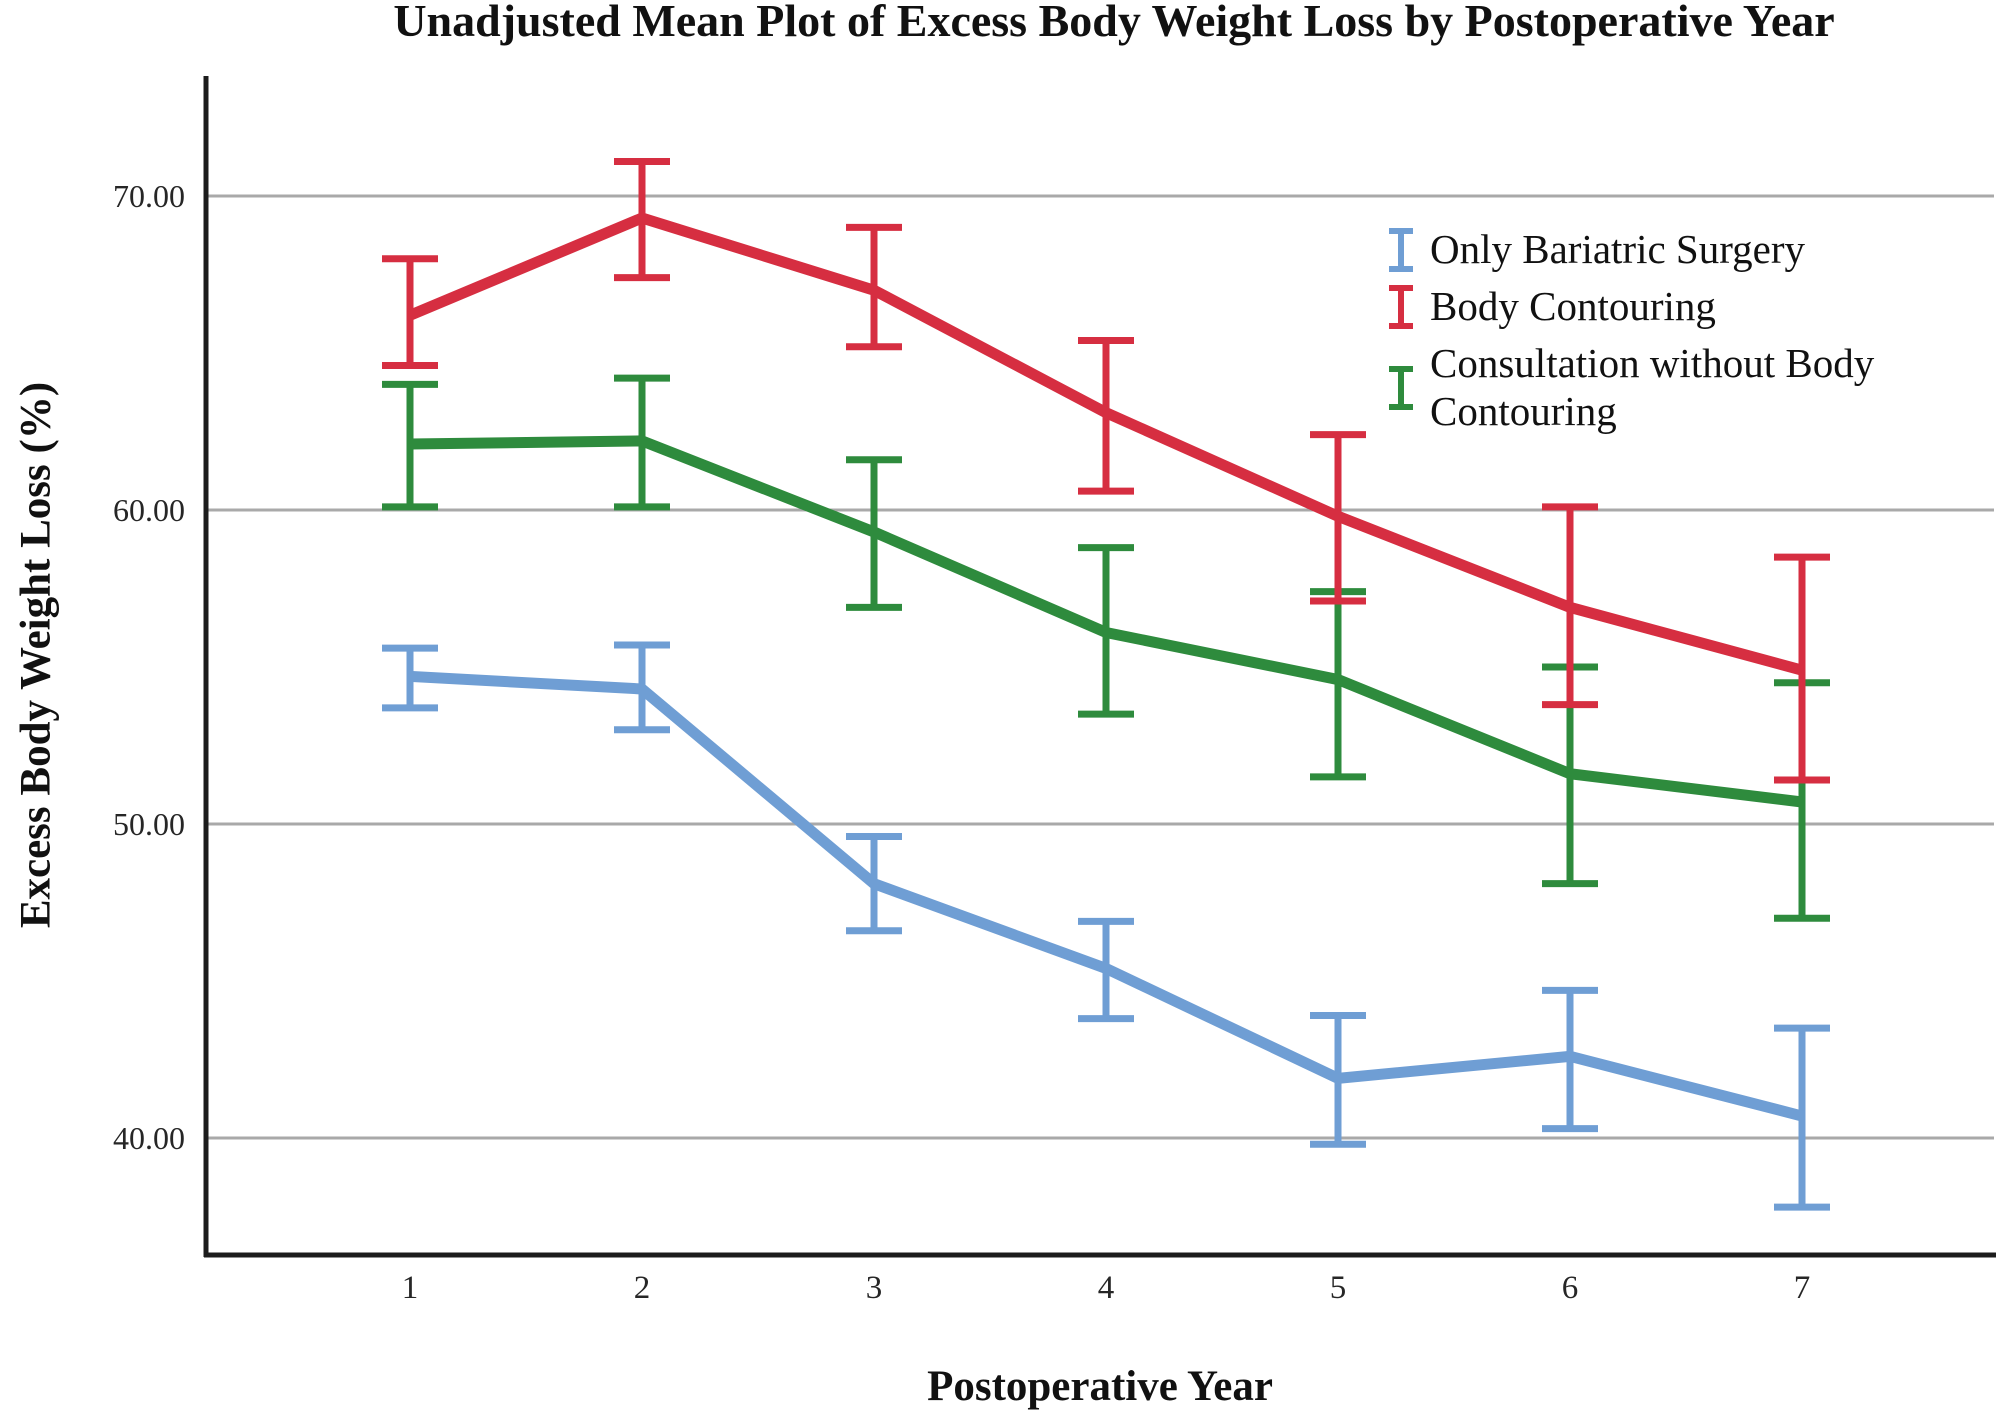 The height and width of the screenshot is (1425, 2000). Describe the element at coordinates (1573, 306) in the screenshot. I see `legend-label: Body Contouring` at that location.